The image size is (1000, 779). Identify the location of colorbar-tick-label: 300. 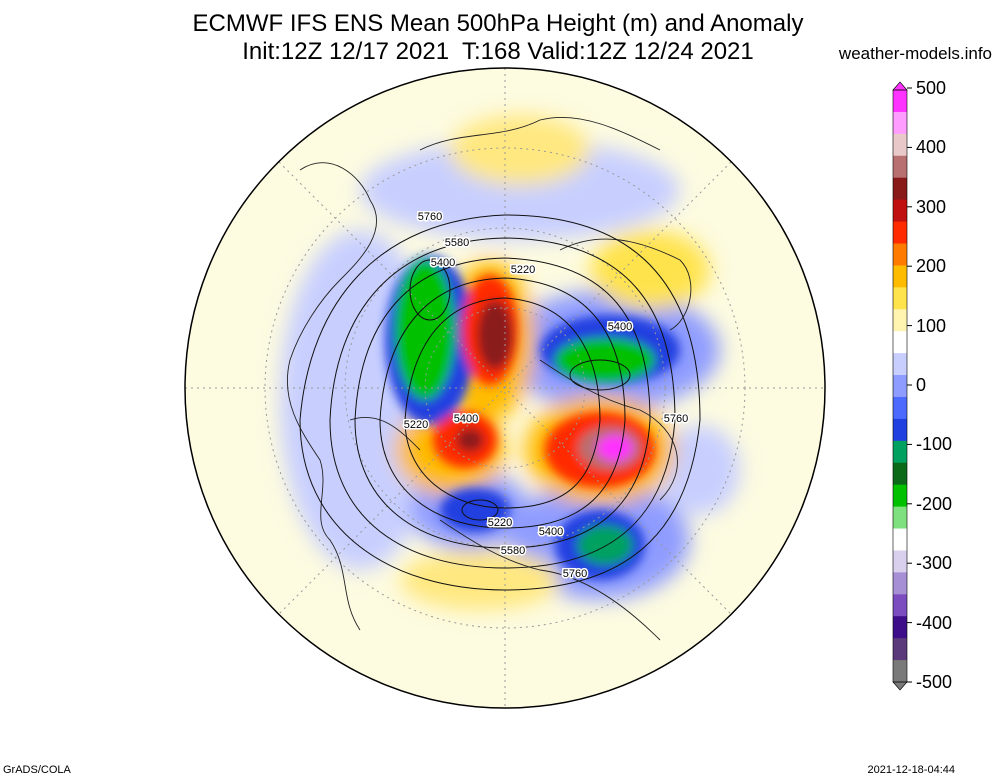
(931, 206).